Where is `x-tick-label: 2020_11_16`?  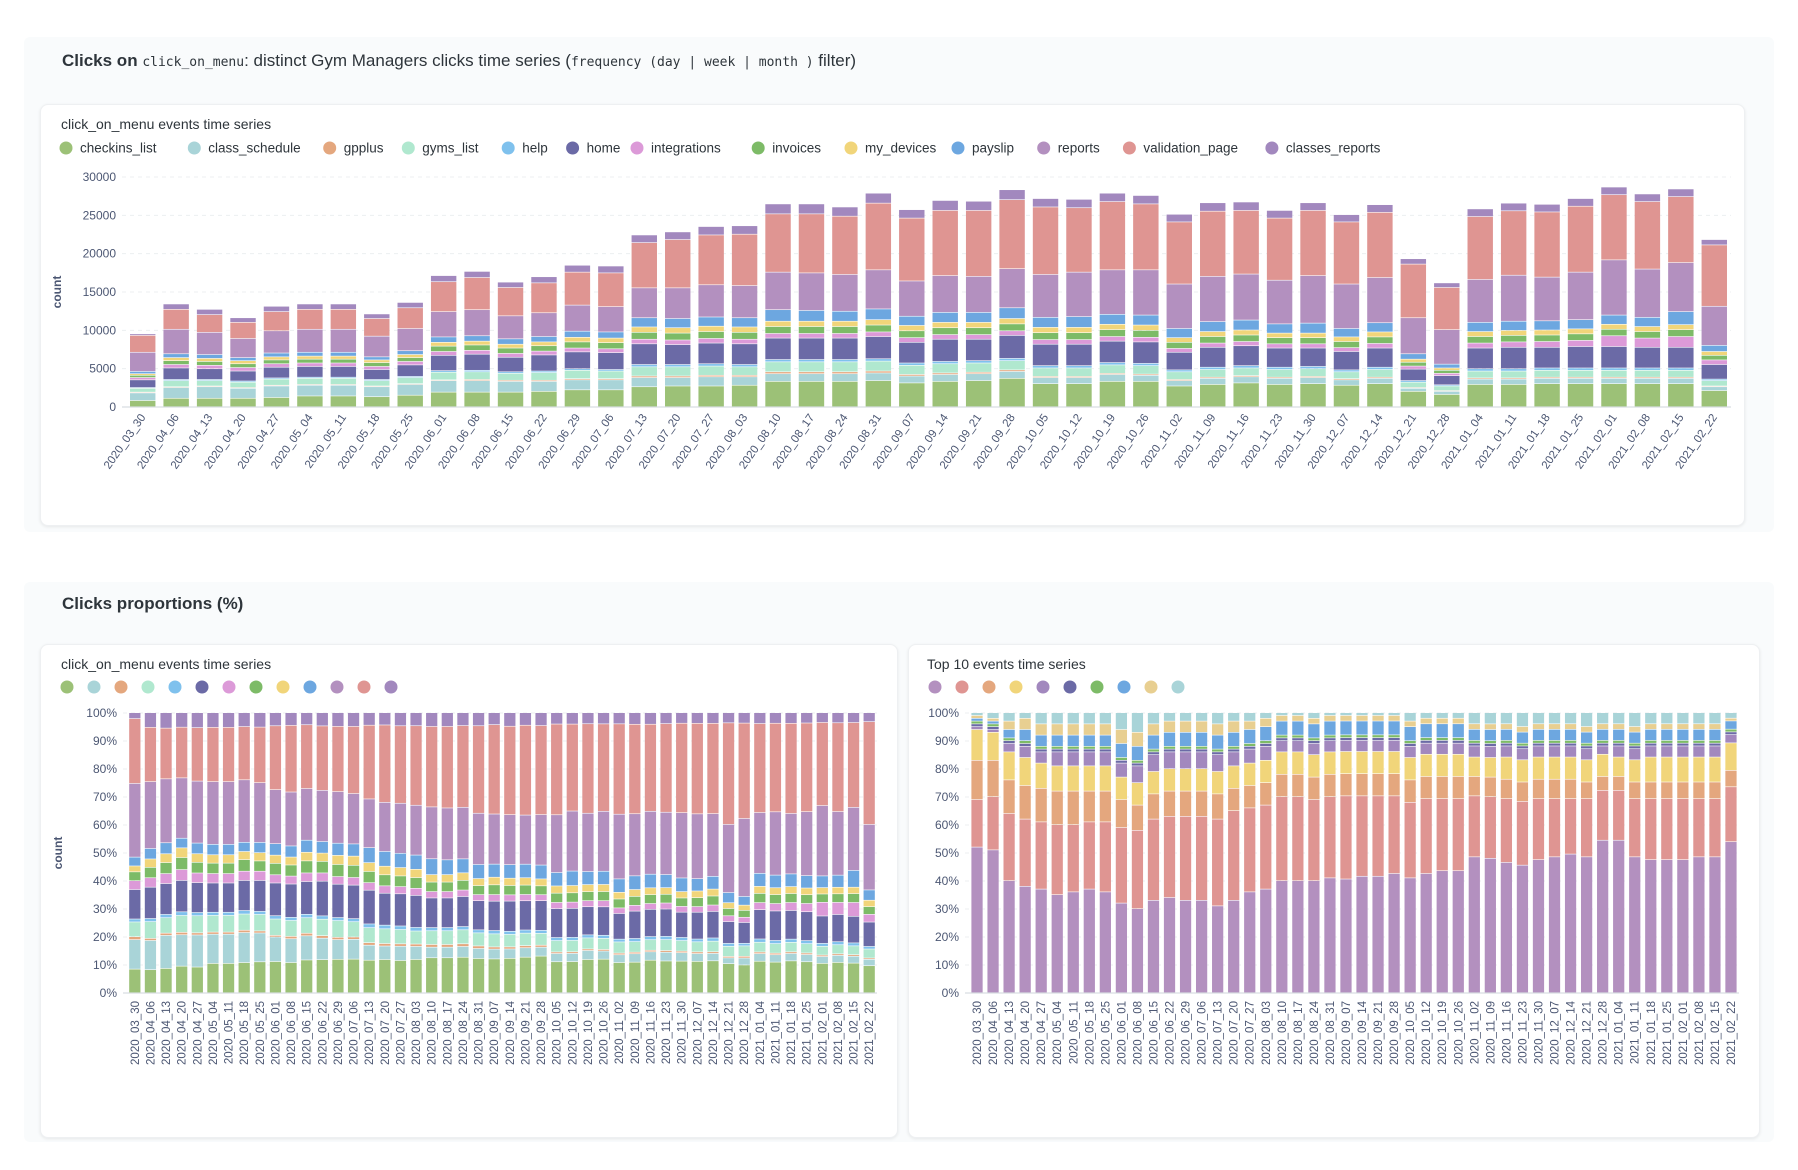
x-tick-label: 2020_11_16 is located at coordinates (1507, 1032).